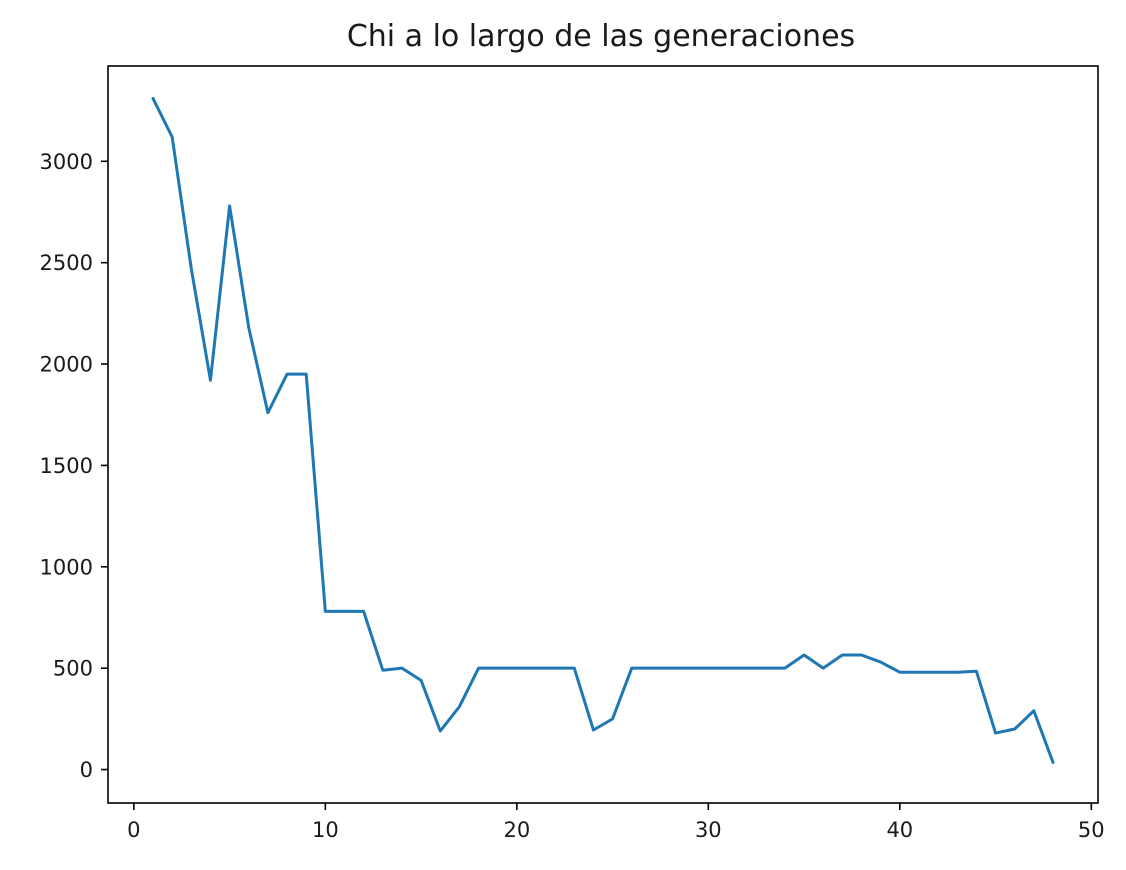 The image size is (1126, 870). Describe the element at coordinates (1091, 830) in the screenshot. I see `x-tick-label: 50` at that location.